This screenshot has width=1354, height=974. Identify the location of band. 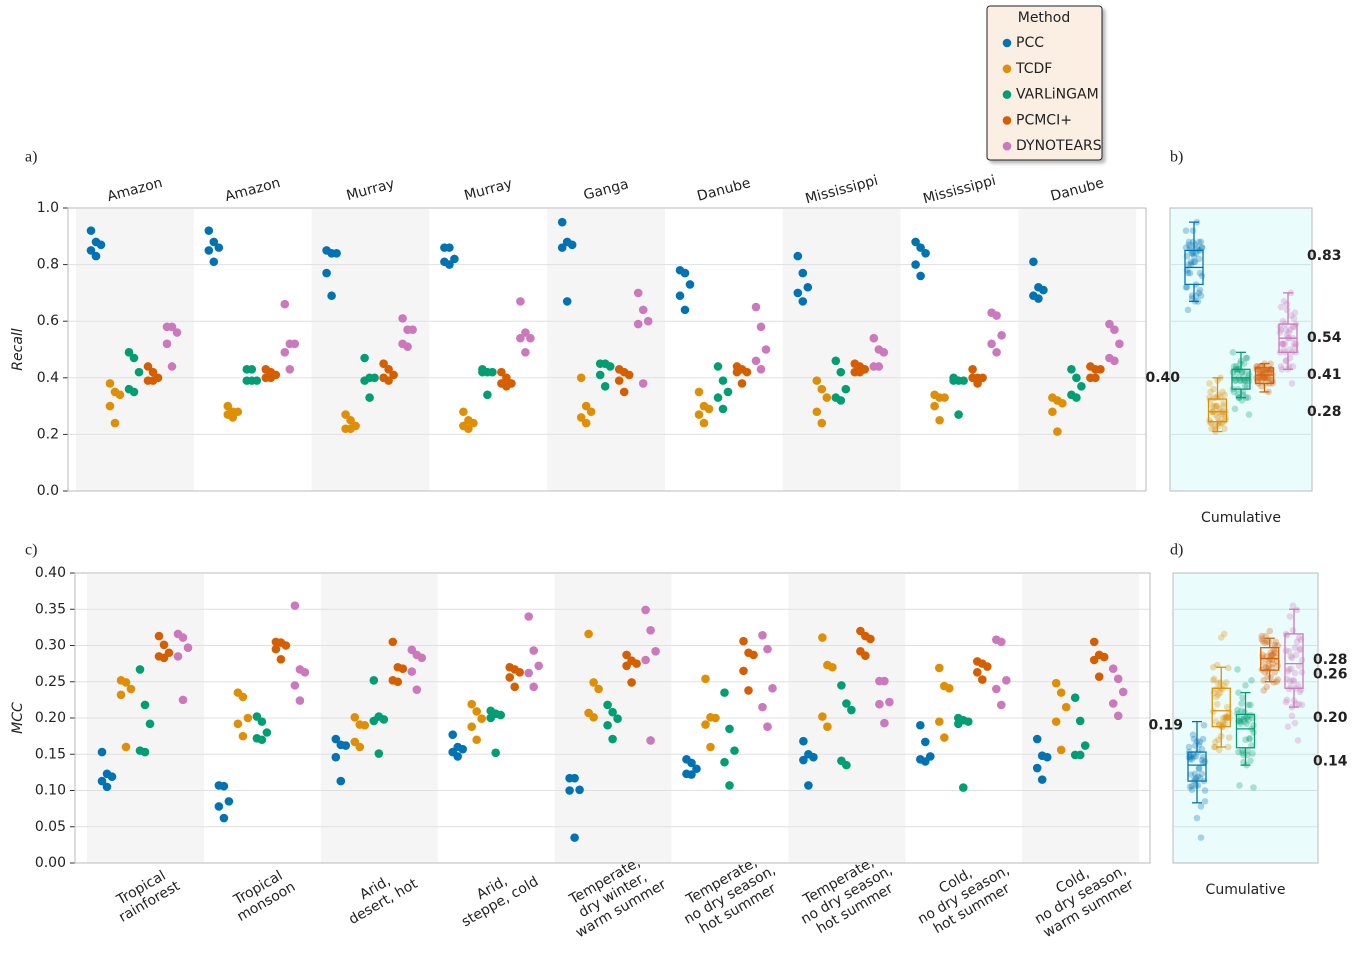
(1077, 350).